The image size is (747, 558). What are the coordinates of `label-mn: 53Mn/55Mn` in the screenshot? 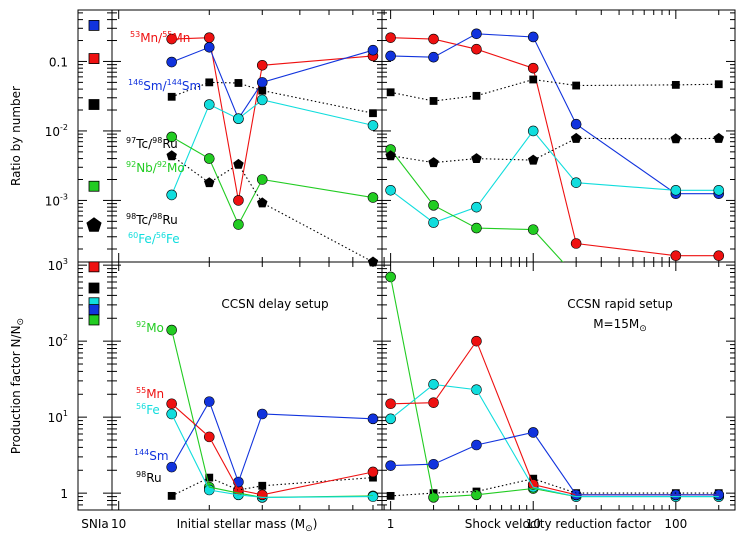 It's located at (160, 37).